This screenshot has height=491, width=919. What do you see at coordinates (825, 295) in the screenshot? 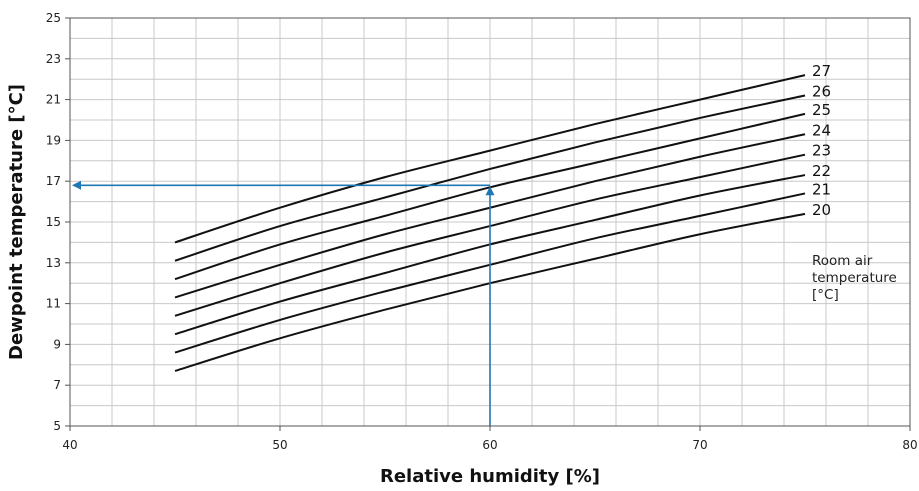
I see `legend-note-line-3: [°C]` at bounding box center [825, 295].